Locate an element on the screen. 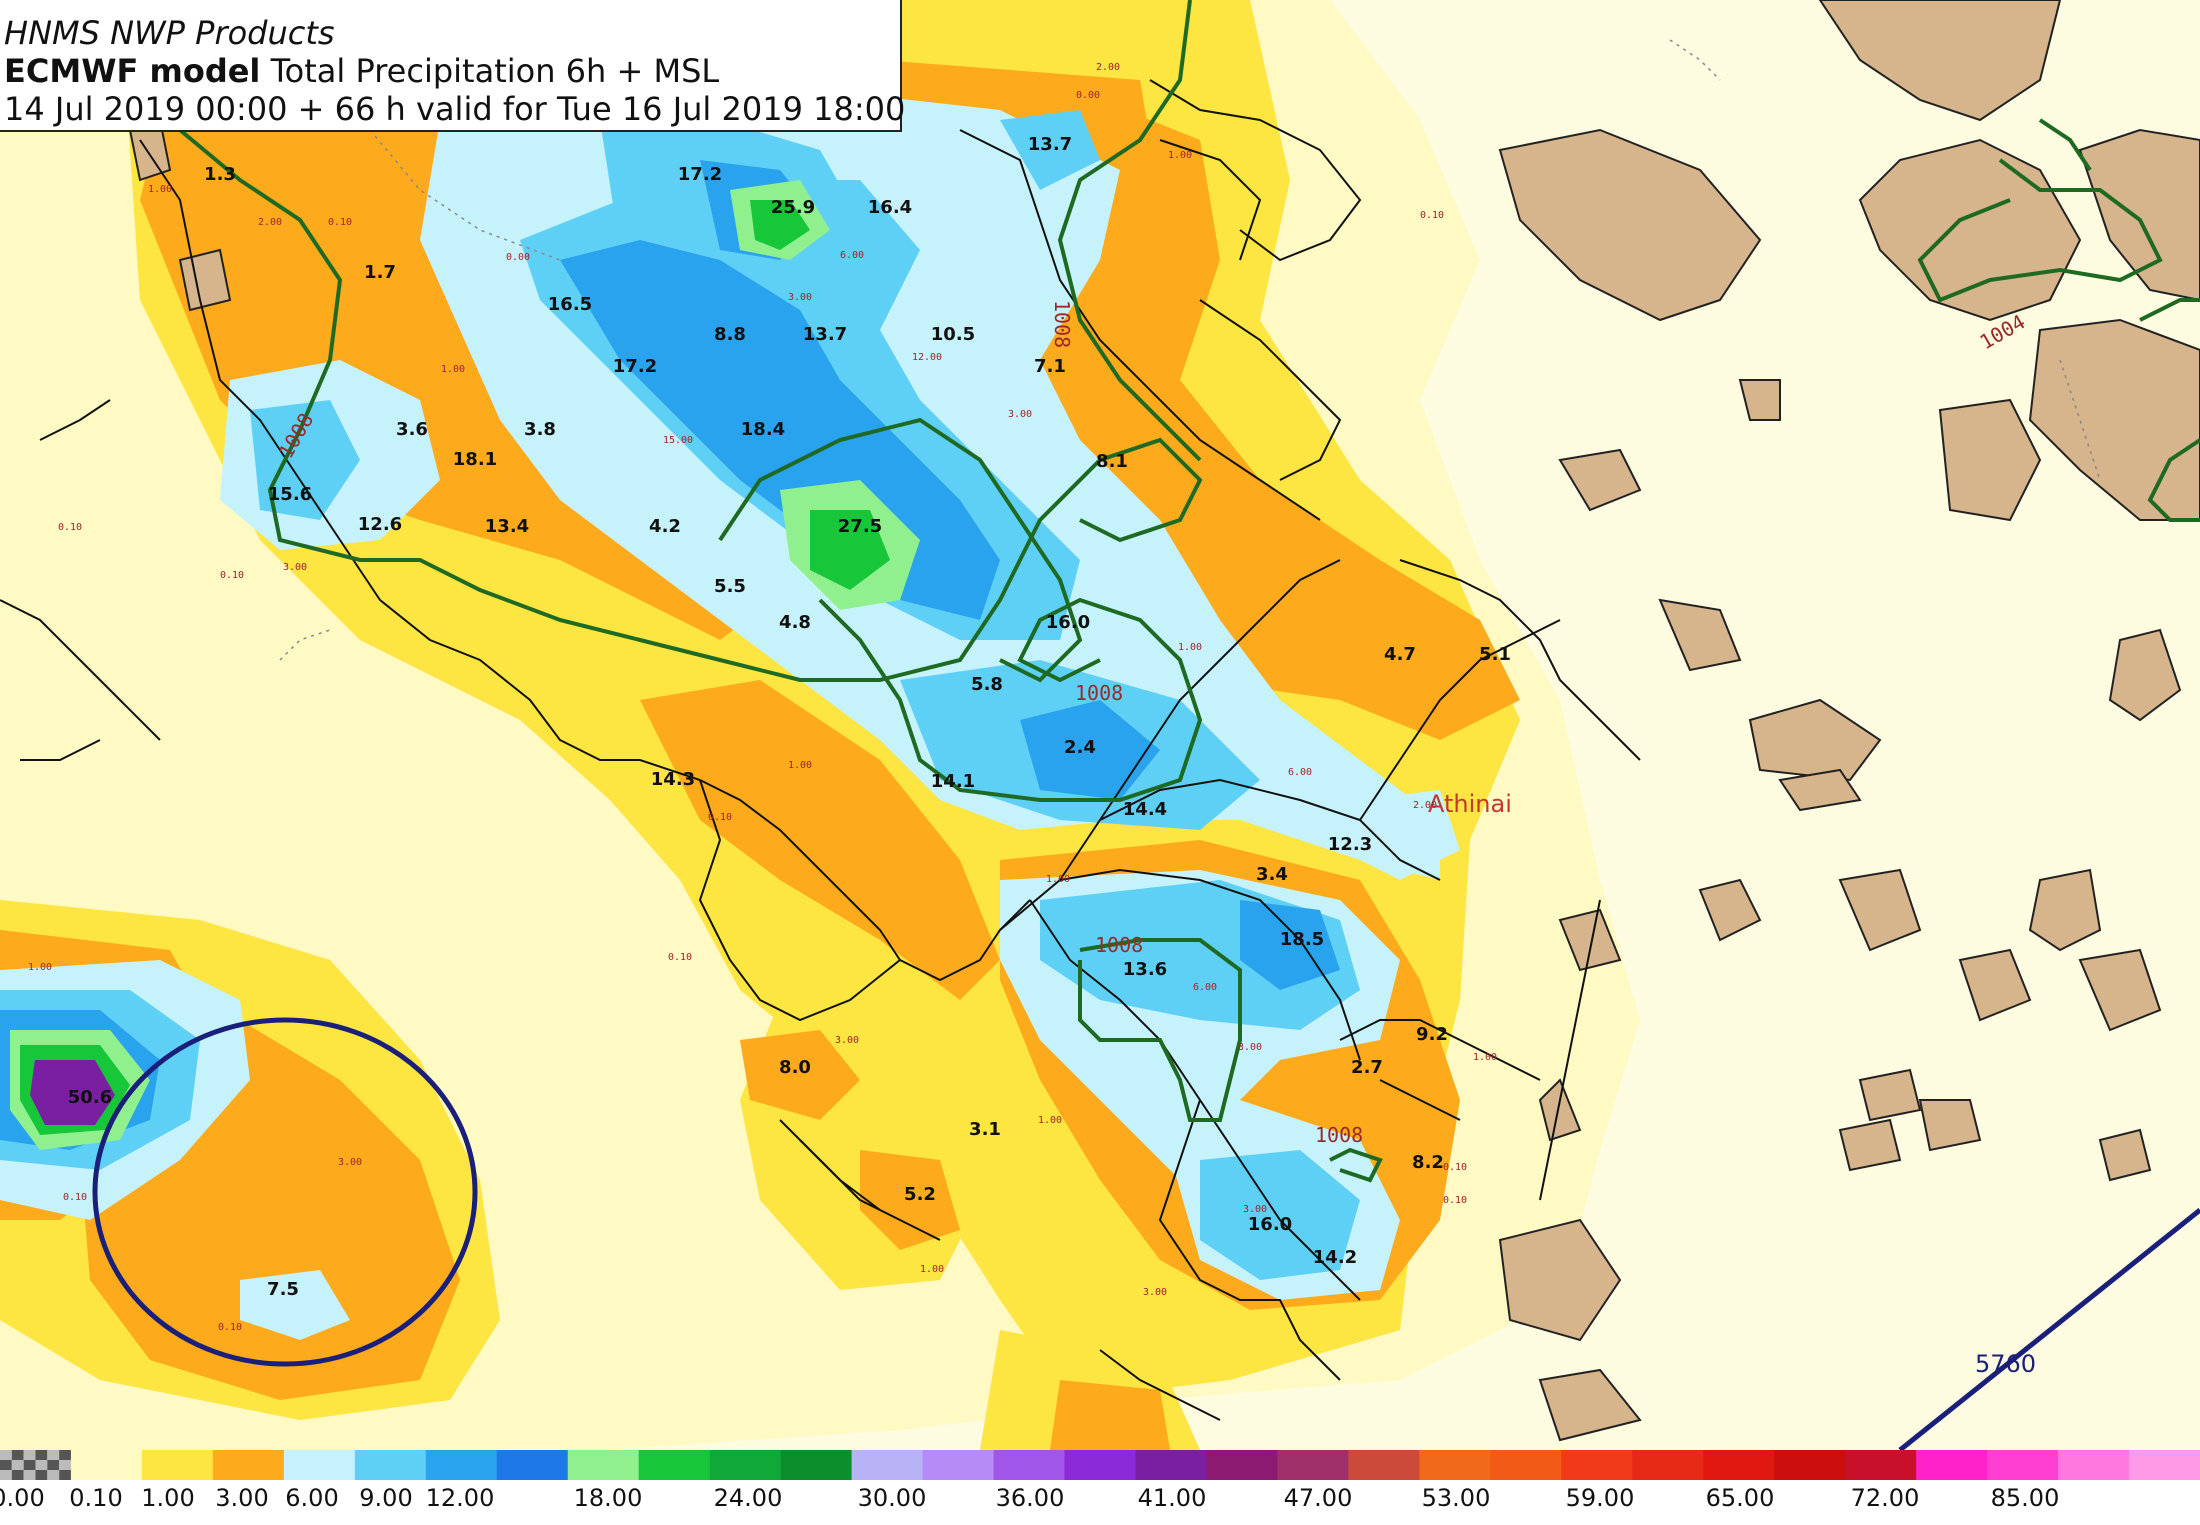 The image size is (2200, 1525). legend-label: 6.00 is located at coordinates (312, 1498).